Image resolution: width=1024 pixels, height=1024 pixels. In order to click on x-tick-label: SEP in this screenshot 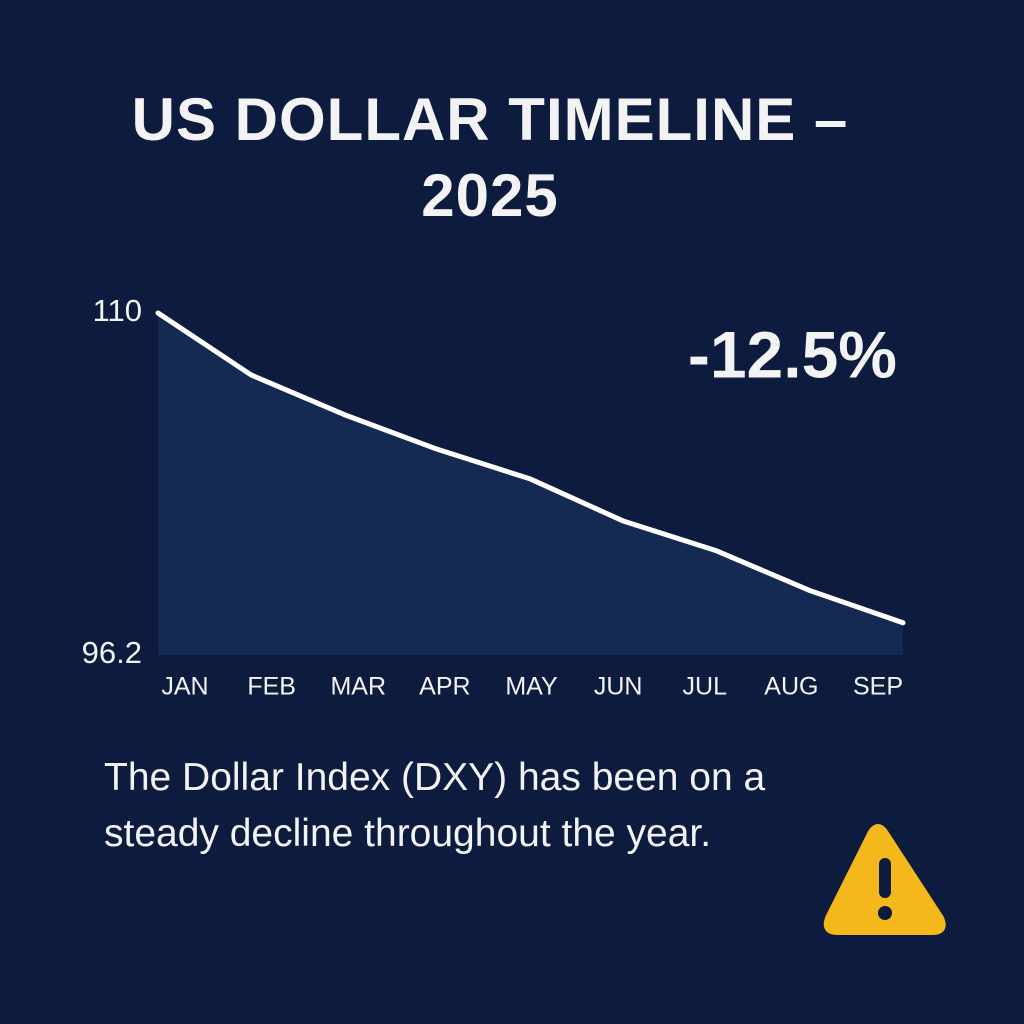, I will do `click(878, 687)`.